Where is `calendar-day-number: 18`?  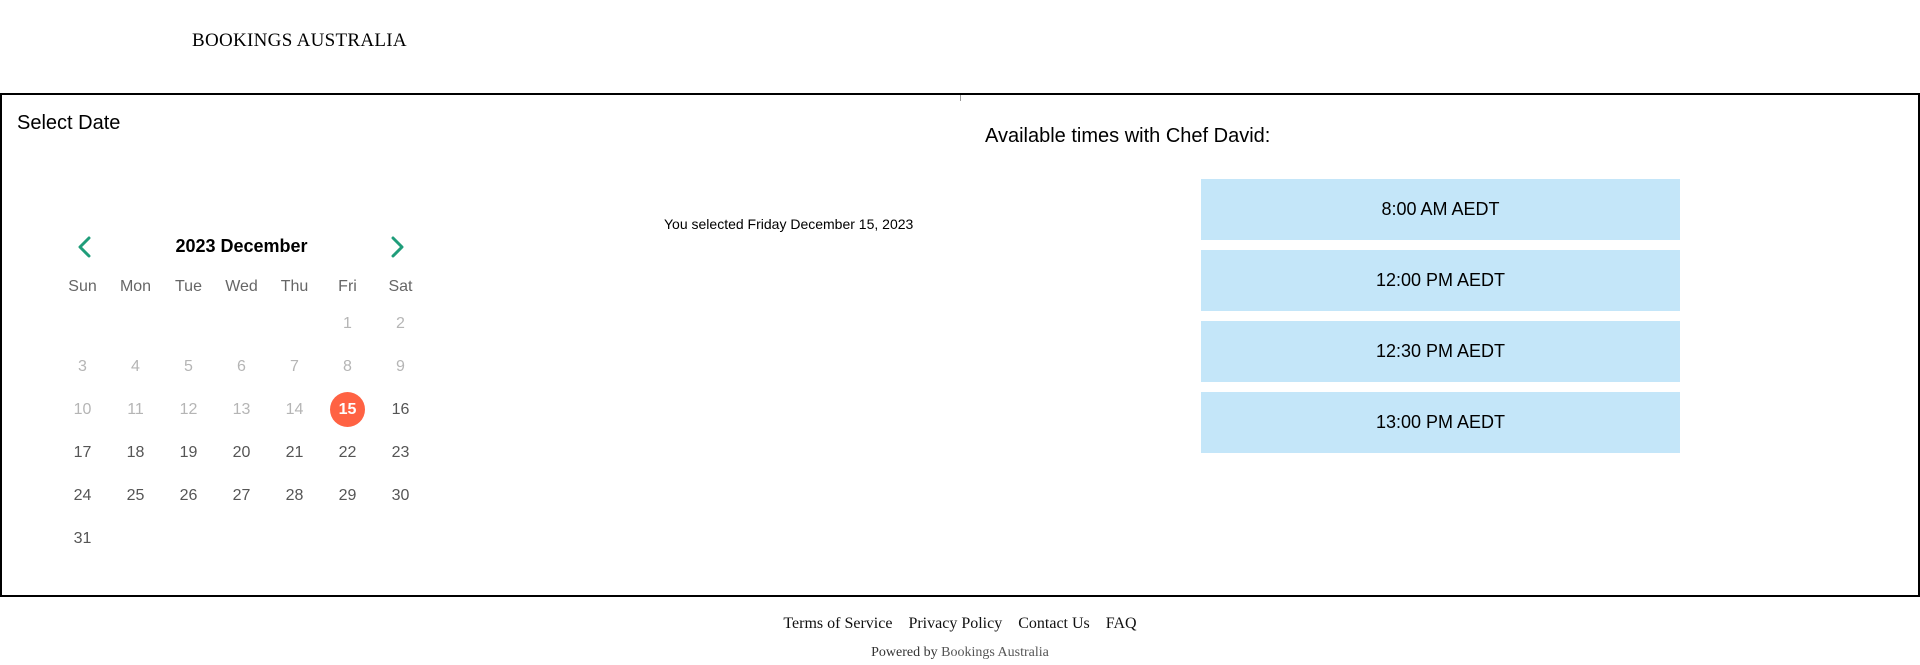 calendar-day-number: 18 is located at coordinates (135, 452).